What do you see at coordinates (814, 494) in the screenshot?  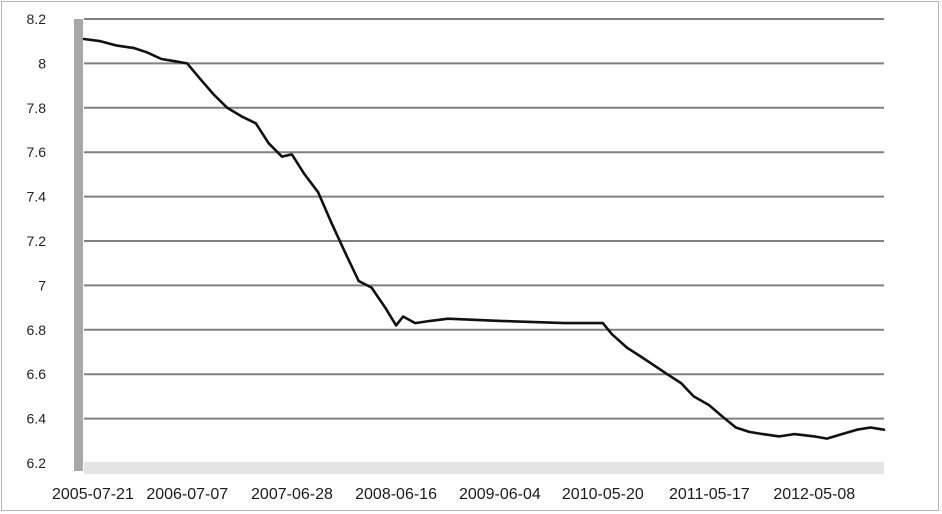 I see `x-tick-label: 2012-05-08` at bounding box center [814, 494].